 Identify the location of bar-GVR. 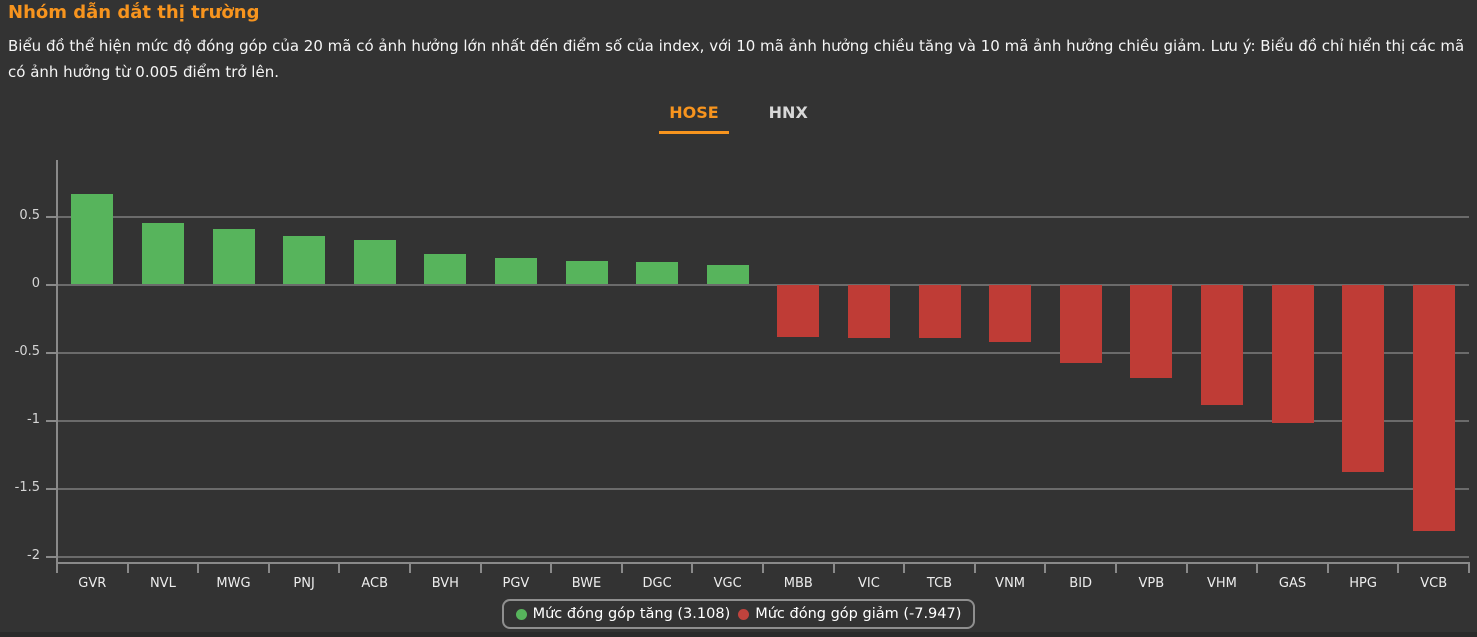
(92, 239).